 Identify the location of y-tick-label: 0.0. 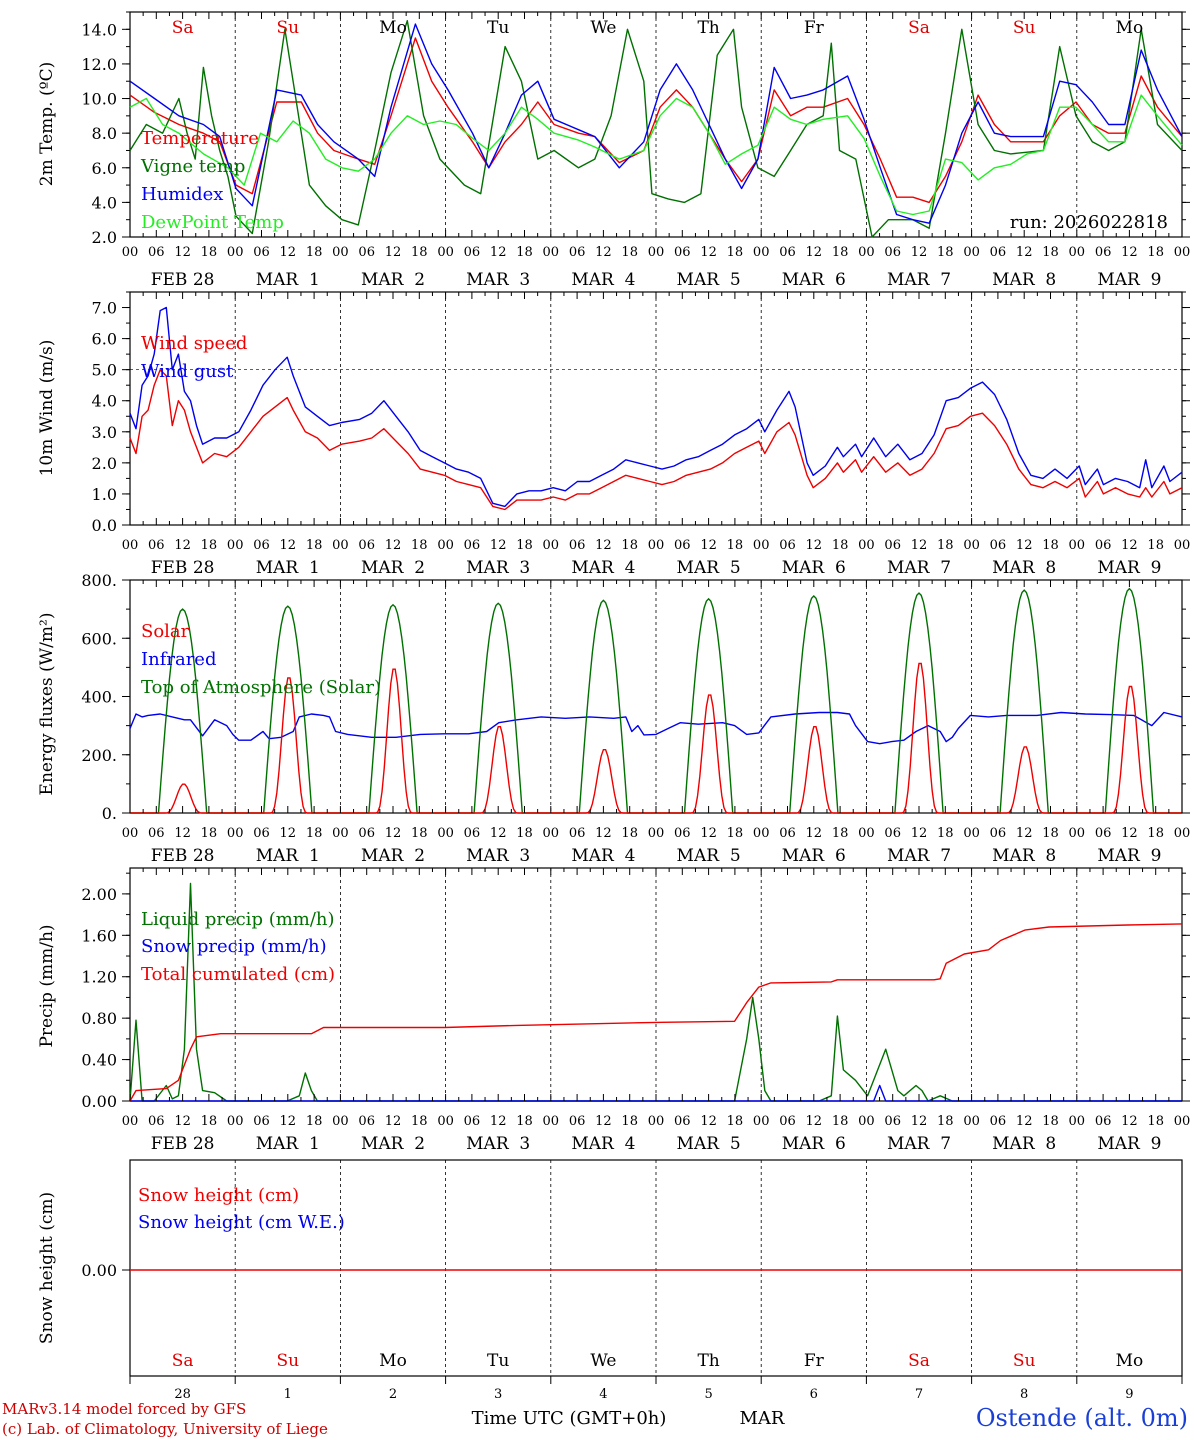
(104, 525).